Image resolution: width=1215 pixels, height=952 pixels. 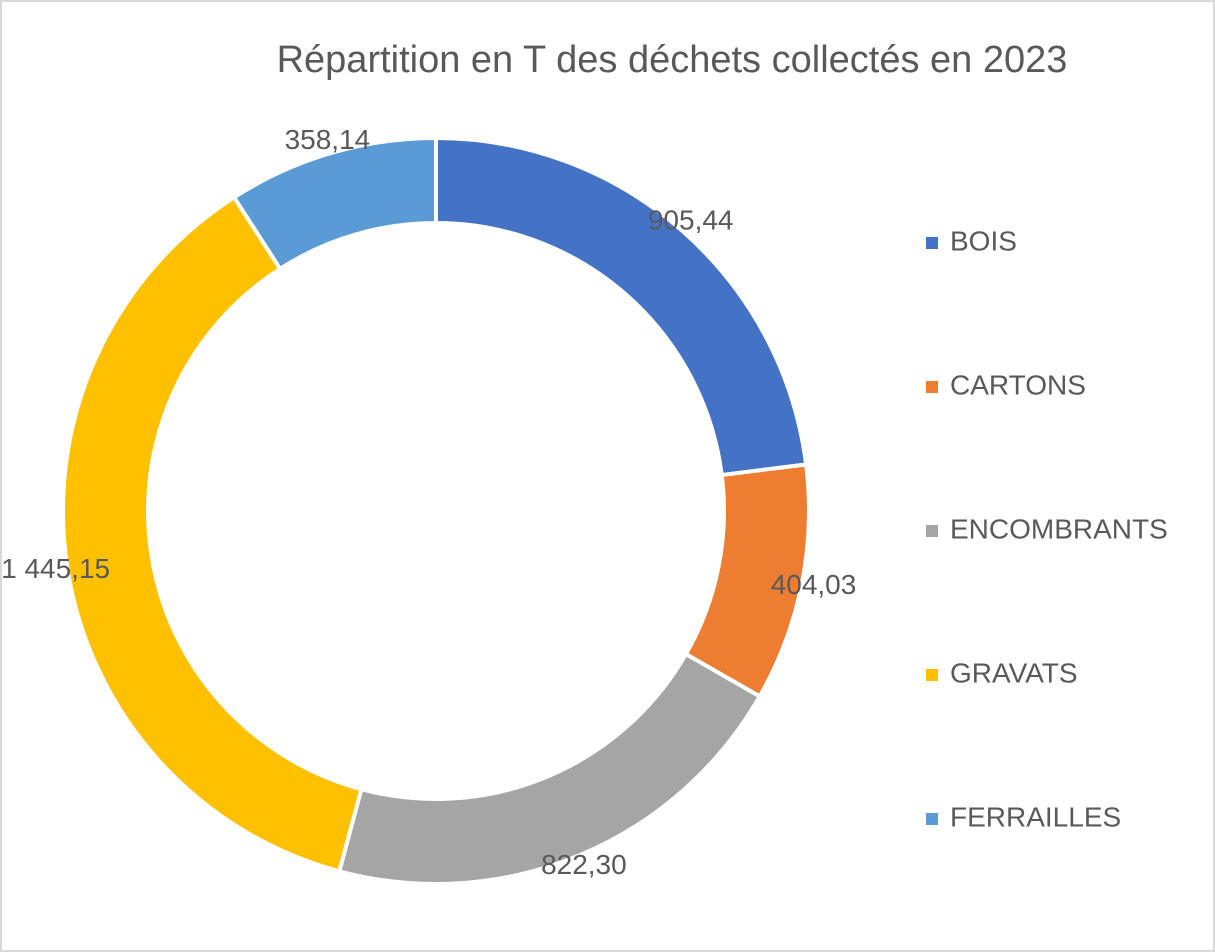 What do you see at coordinates (983, 240) in the screenshot?
I see `legend-label: BOIS` at bounding box center [983, 240].